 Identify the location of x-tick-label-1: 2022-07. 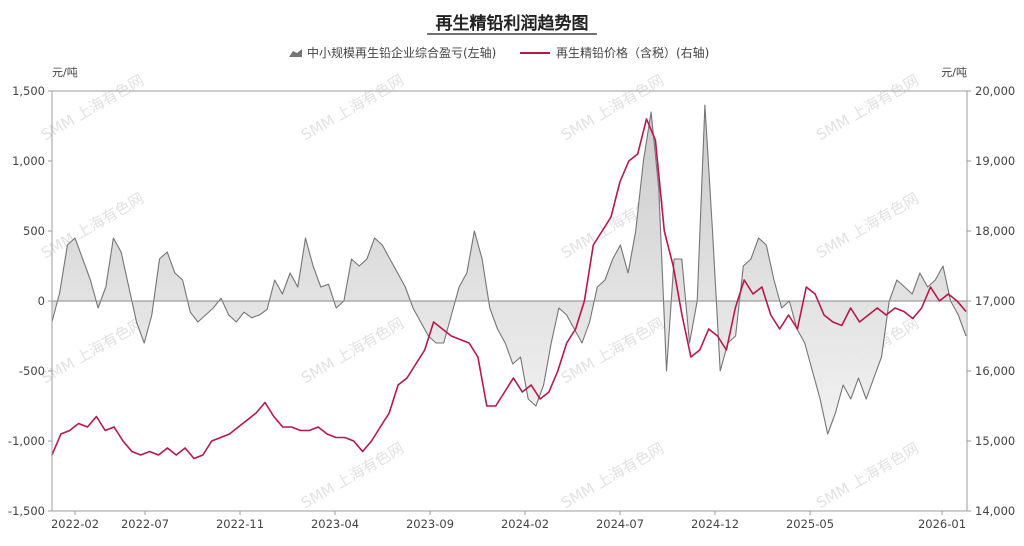
(145, 524).